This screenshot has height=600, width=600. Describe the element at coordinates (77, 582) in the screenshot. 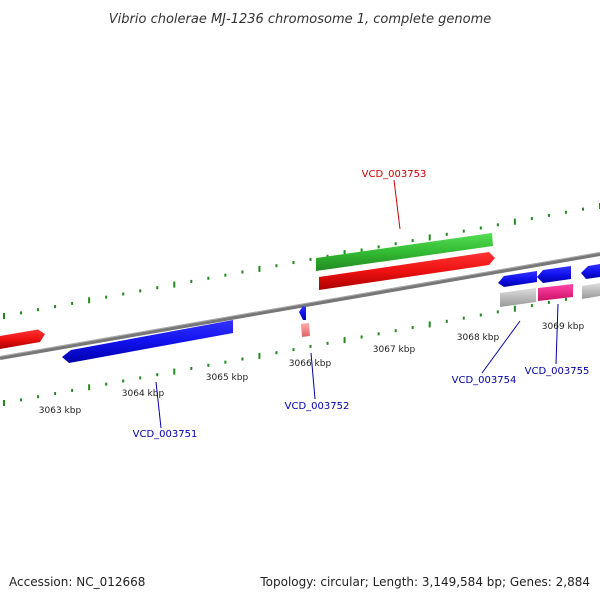

I see `accession-text: Accession: NC_012668` at that location.